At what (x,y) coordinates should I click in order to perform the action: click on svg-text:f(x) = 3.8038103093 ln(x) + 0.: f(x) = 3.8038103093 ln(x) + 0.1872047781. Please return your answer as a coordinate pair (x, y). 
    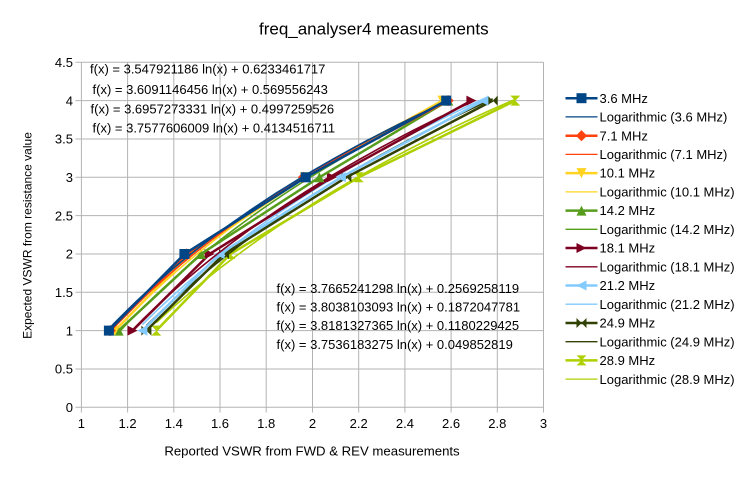
    Looking at the image, I should click on (399, 307).